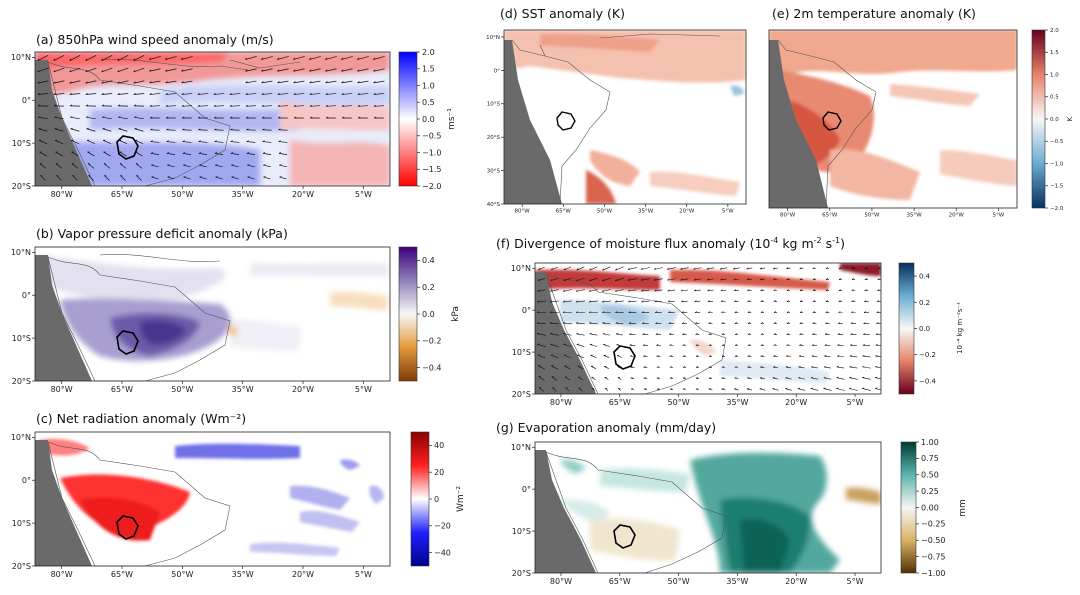 This screenshot has width=1080, height=595. Describe the element at coordinates (243, 194) in the screenshot. I see `panel-a-lon-tick: 35°W` at that location.